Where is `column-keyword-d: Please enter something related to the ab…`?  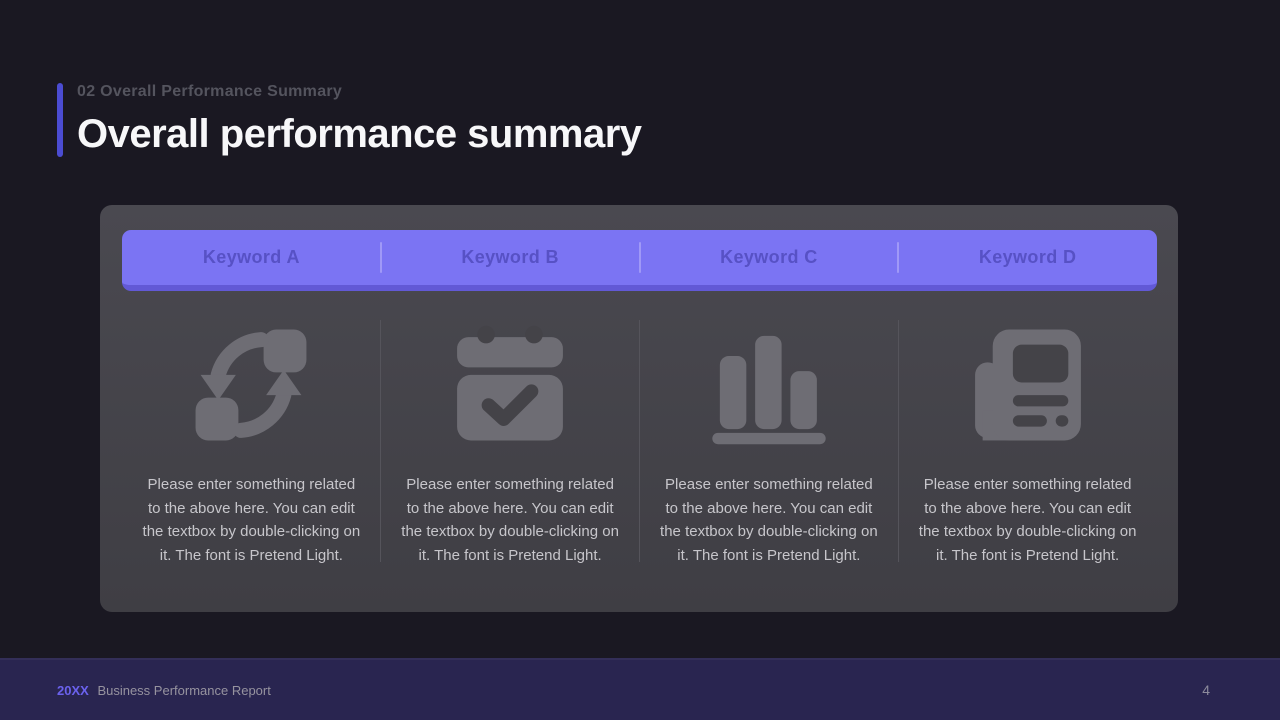 column-keyword-d: Please enter something related to the ab… is located at coordinates (1027, 440).